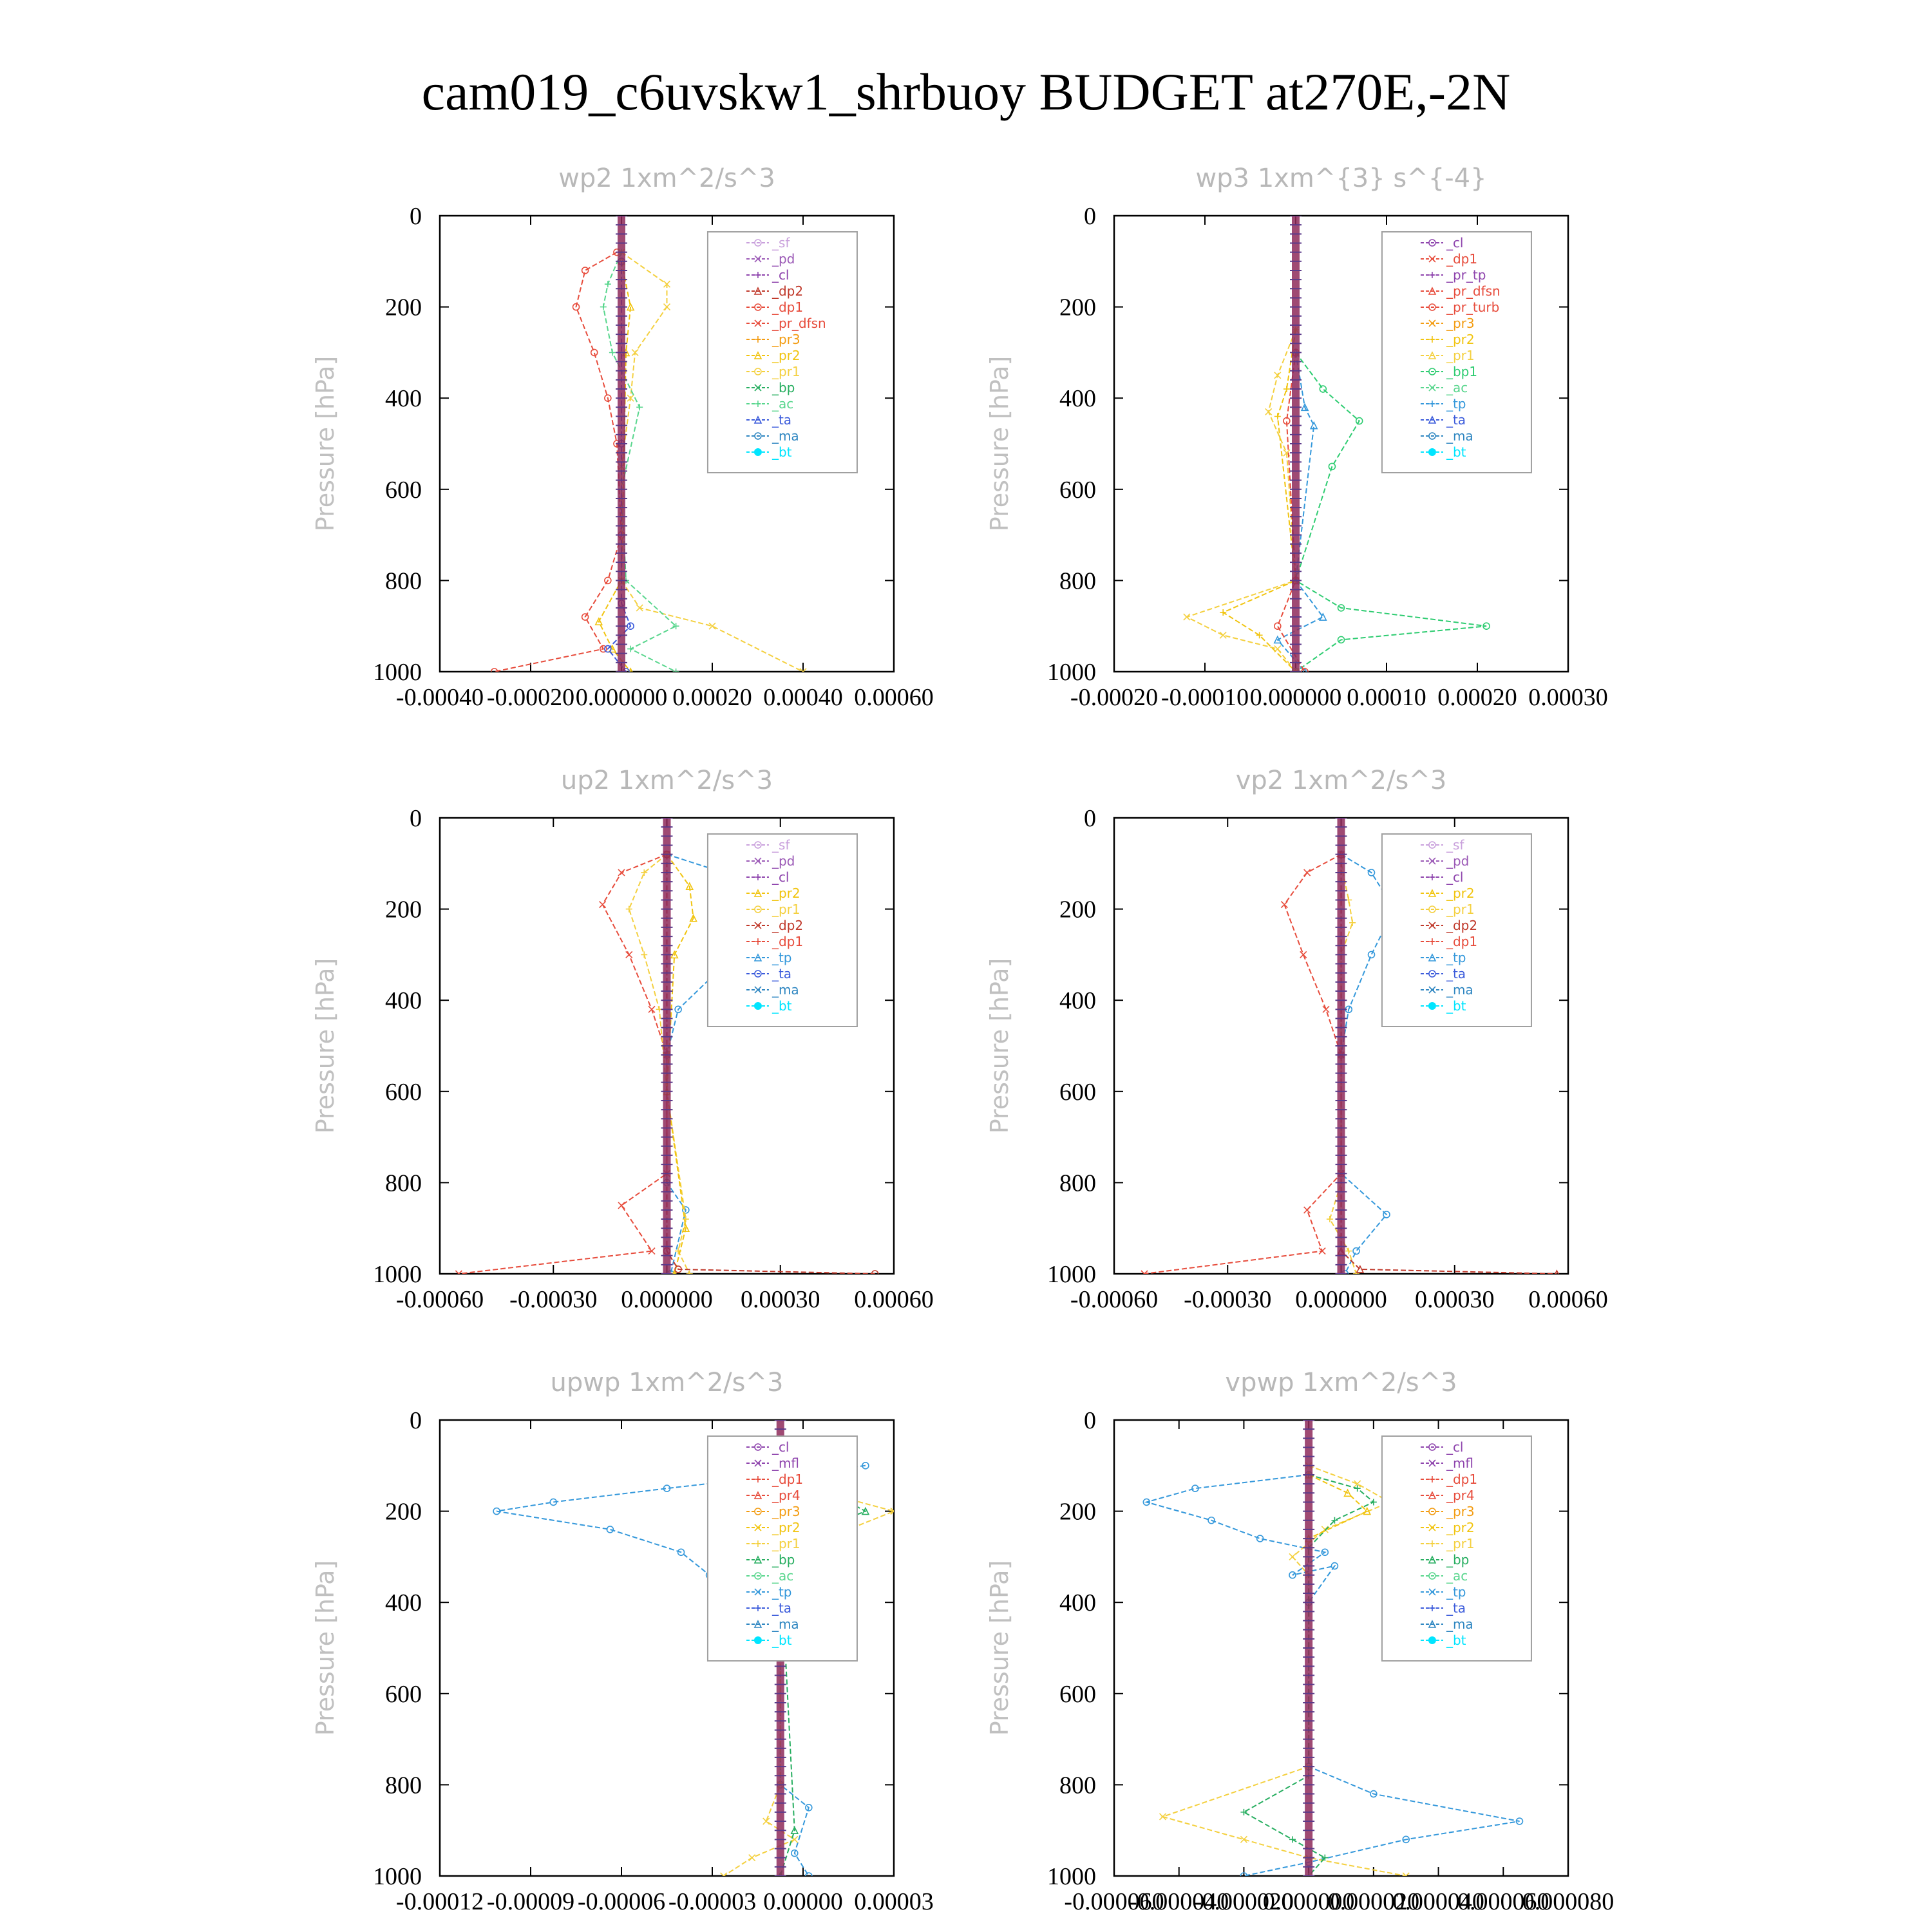 This screenshot has height=1932, width=1932. I want to click on x-tick-label: 0.000000, so click(622, 697).